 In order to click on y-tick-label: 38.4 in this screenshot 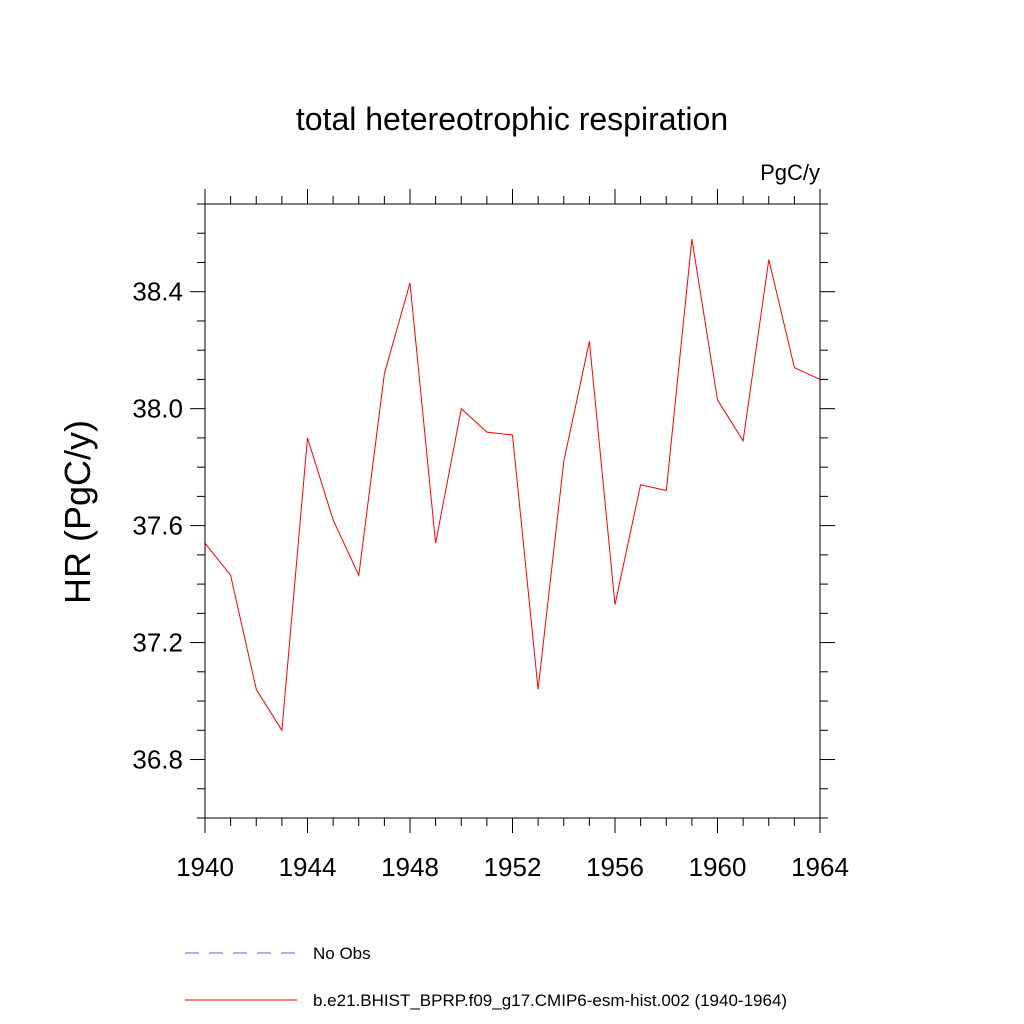, I will do `click(157, 292)`.